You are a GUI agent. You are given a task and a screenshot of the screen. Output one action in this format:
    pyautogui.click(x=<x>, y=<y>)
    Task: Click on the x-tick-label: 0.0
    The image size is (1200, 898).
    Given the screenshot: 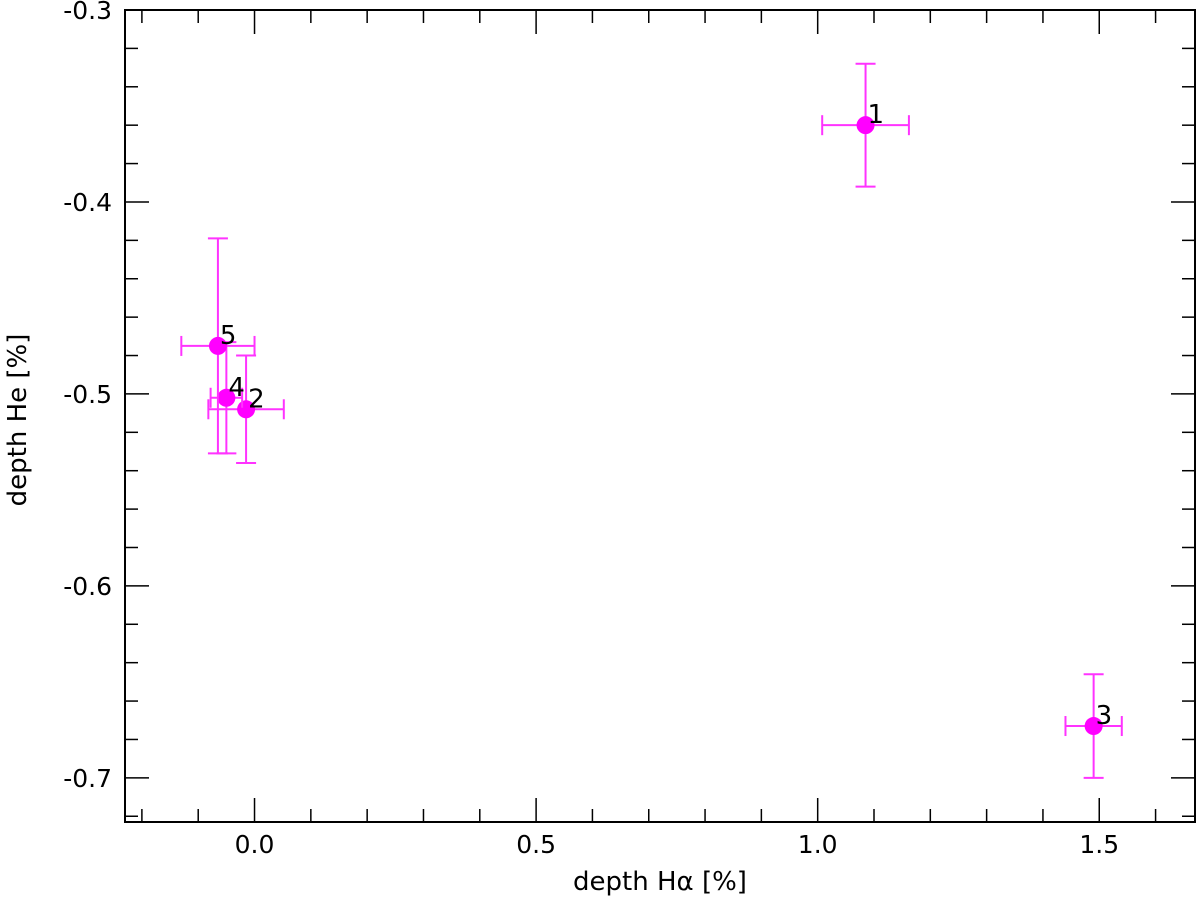 What is the action you would take?
    pyautogui.click(x=255, y=844)
    